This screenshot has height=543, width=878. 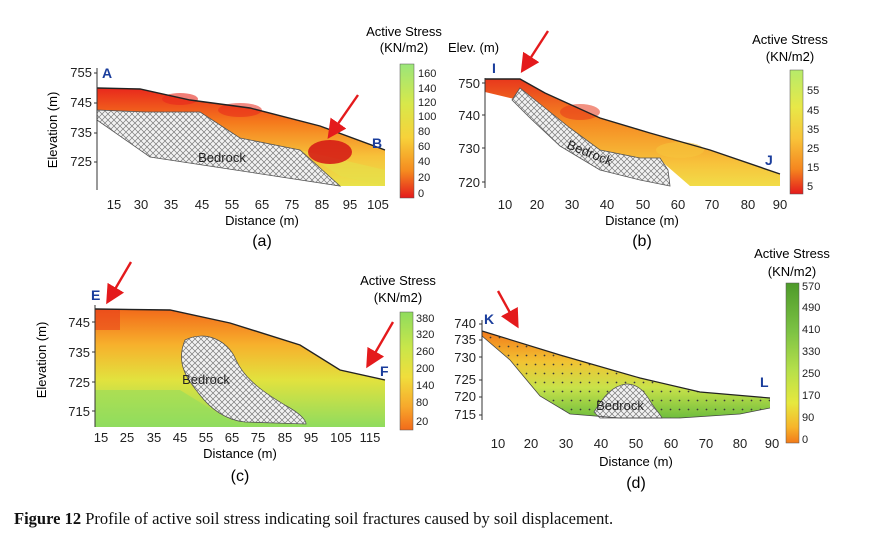 What do you see at coordinates (350, 204) in the screenshot?
I see `x-tick-a: 95` at bounding box center [350, 204].